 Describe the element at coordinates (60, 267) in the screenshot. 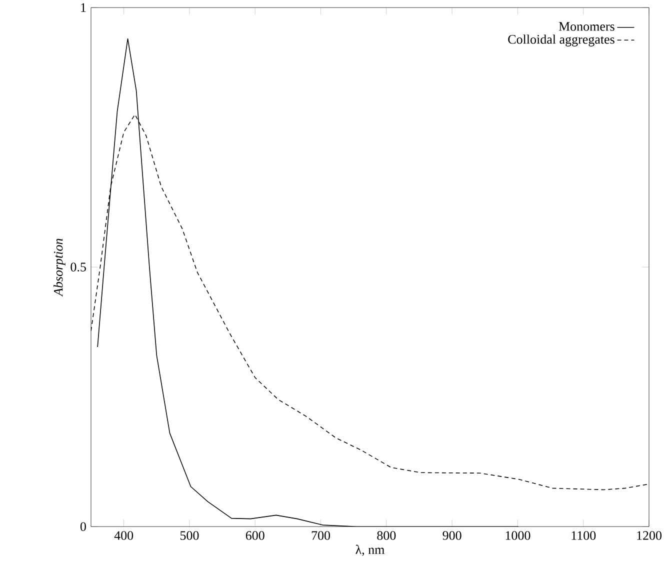

I see `y-axis-title: Absorption` at that location.